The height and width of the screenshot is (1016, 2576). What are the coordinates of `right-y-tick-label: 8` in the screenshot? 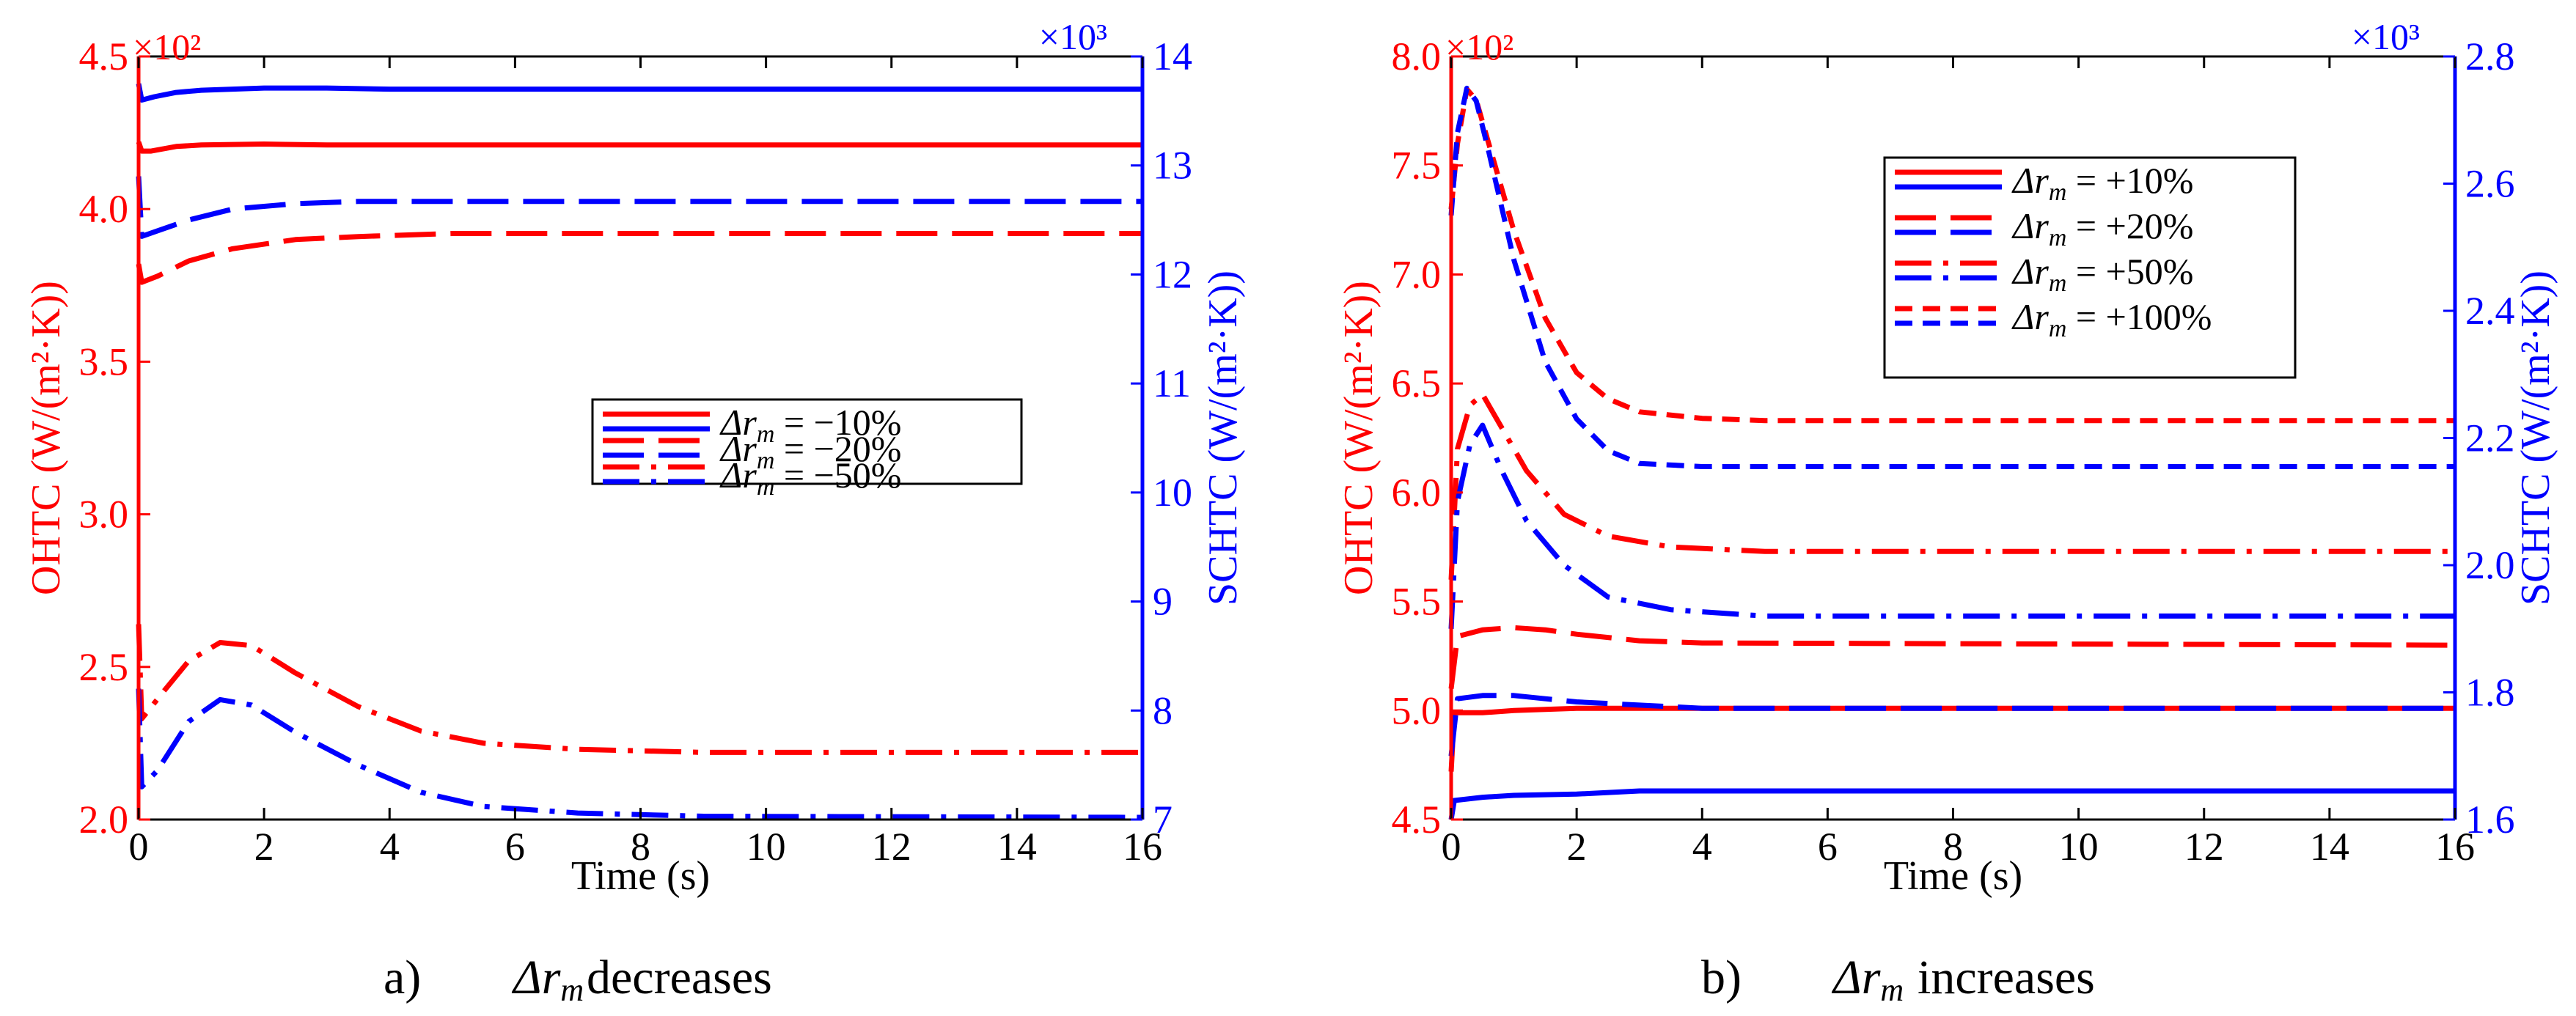 It's located at (1163, 710).